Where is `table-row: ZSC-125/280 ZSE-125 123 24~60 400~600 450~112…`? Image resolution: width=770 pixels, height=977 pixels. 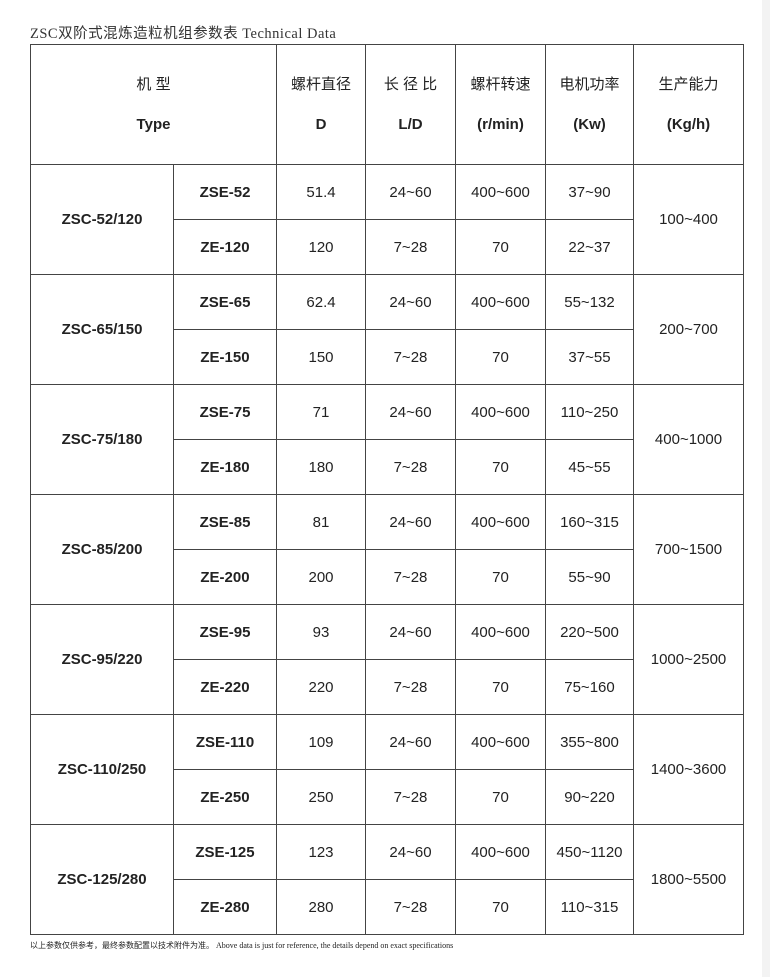
table-row: ZSC-125/280 ZSE-125 123 24~60 400~600 450~112… is located at coordinates (387, 879).